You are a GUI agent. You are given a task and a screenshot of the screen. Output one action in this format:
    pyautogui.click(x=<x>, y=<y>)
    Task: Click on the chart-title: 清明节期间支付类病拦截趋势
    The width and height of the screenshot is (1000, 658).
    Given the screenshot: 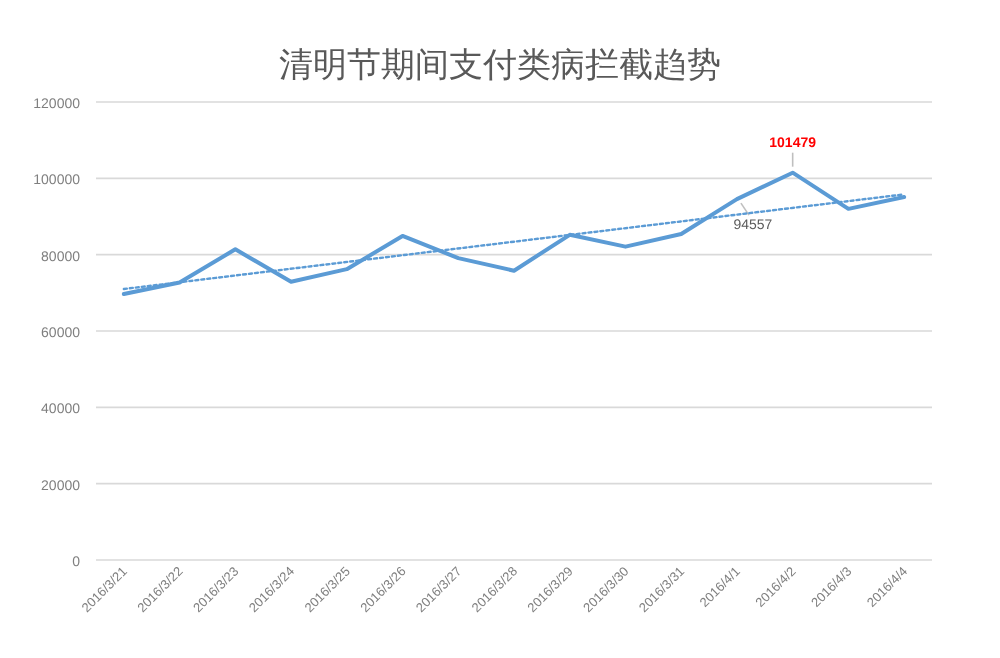 What is the action you would take?
    pyautogui.click(x=500, y=65)
    